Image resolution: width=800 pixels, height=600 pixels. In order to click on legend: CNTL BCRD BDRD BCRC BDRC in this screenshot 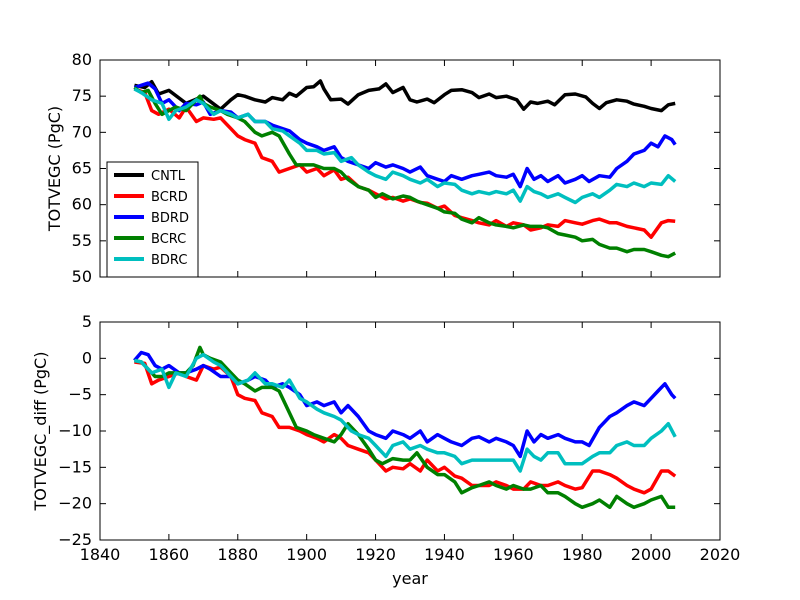, I will do `click(152, 219)`.